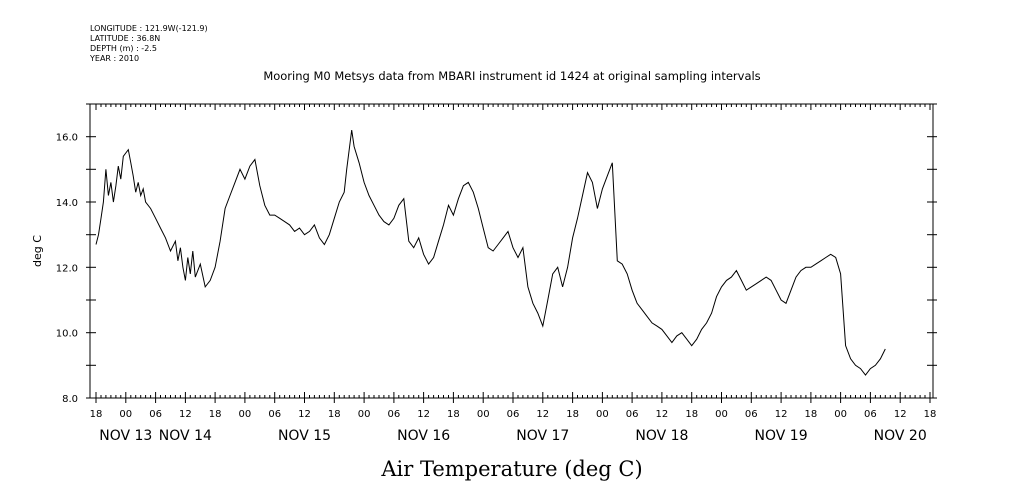 The width and height of the screenshot is (1009, 504). What do you see at coordinates (661, 436) in the screenshot?
I see `day-label: NOV 18` at bounding box center [661, 436].